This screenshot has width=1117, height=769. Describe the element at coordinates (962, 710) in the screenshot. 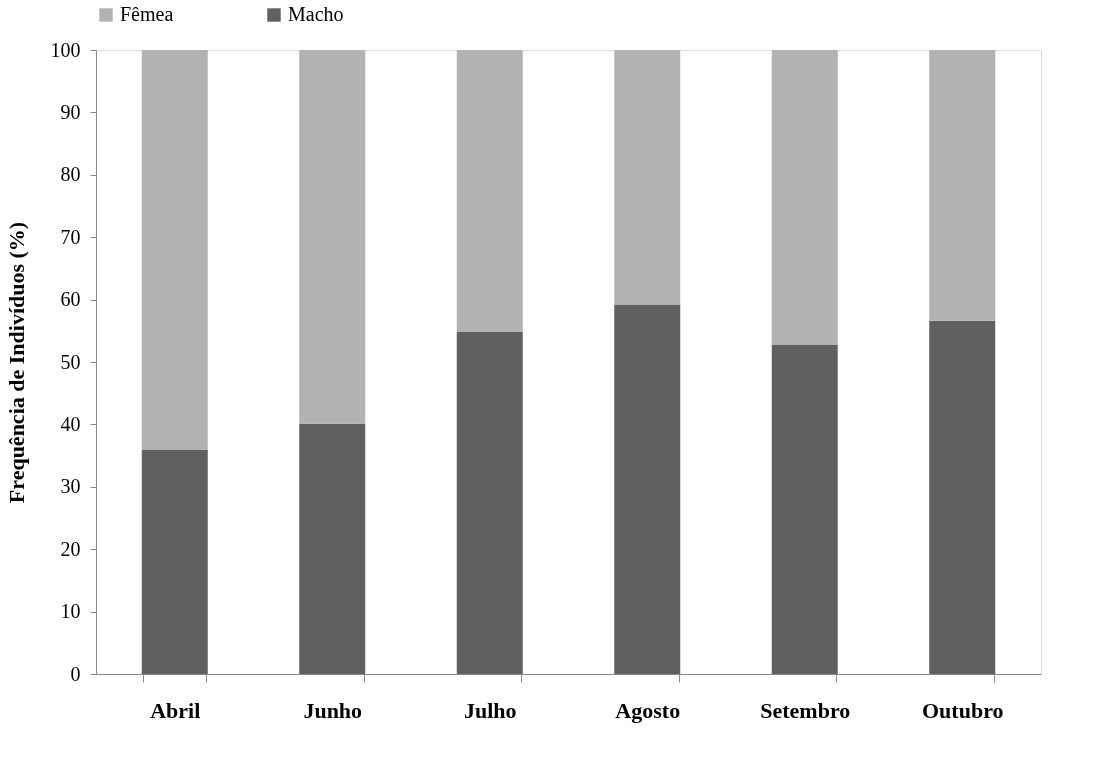

I see `x-tick-label: Outubro` at that location.